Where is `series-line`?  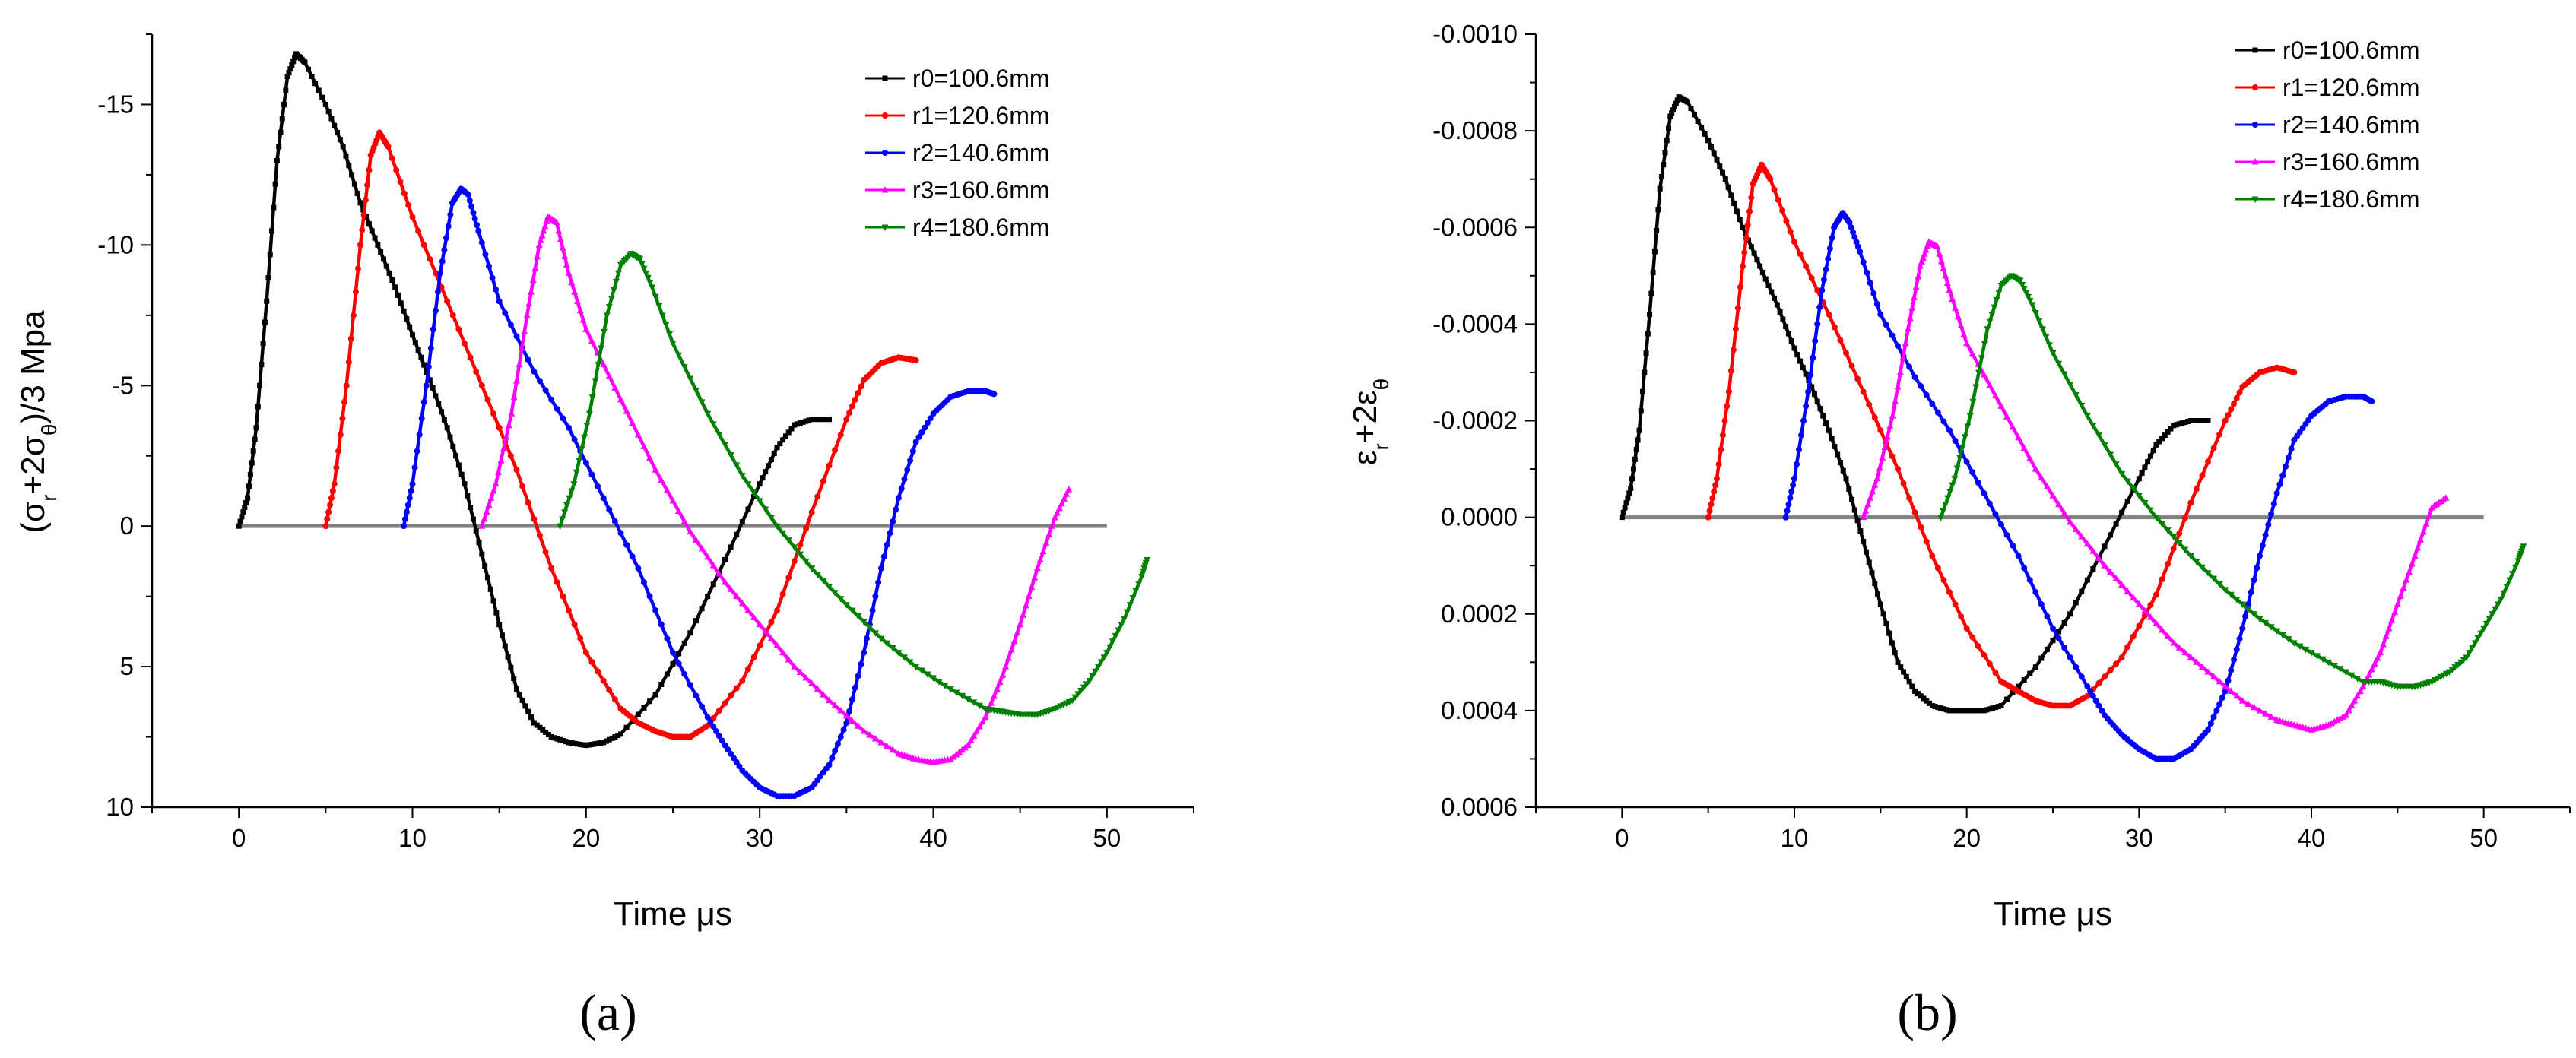
series-line is located at coordinates (854, 484).